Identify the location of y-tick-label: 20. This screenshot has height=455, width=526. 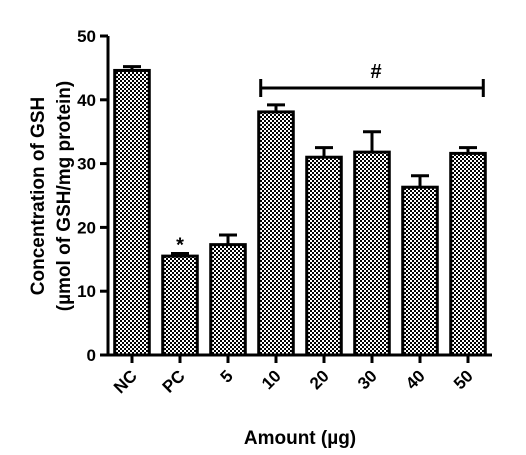
(86, 227).